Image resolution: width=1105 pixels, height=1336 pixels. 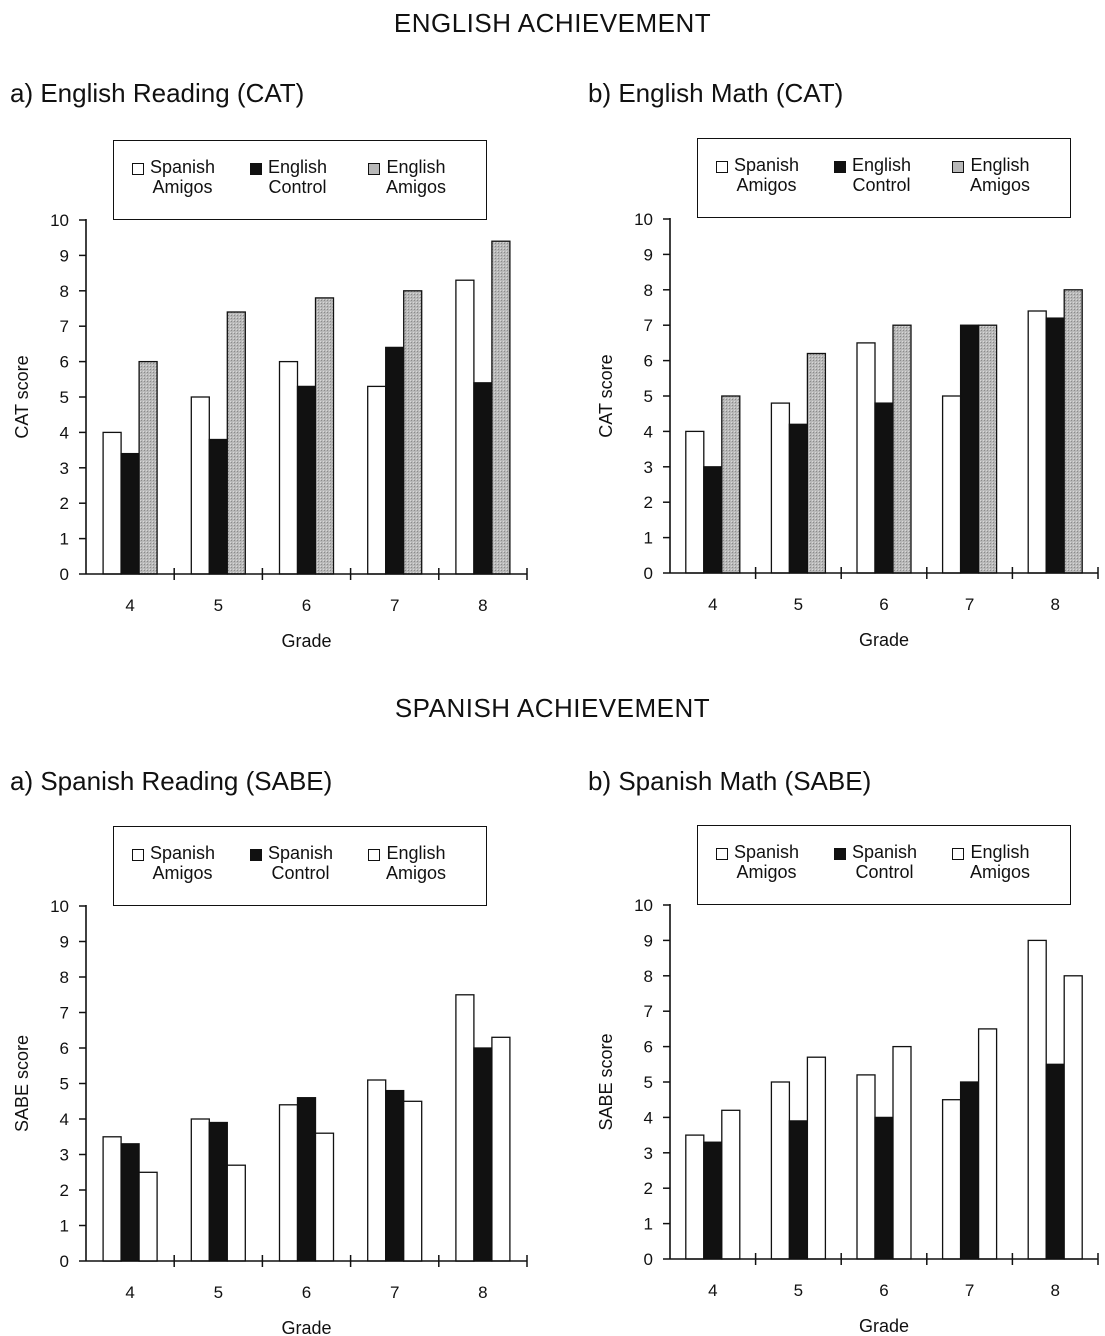 What do you see at coordinates (643, 219) in the screenshot?
I see `y-tick-label: 10` at bounding box center [643, 219].